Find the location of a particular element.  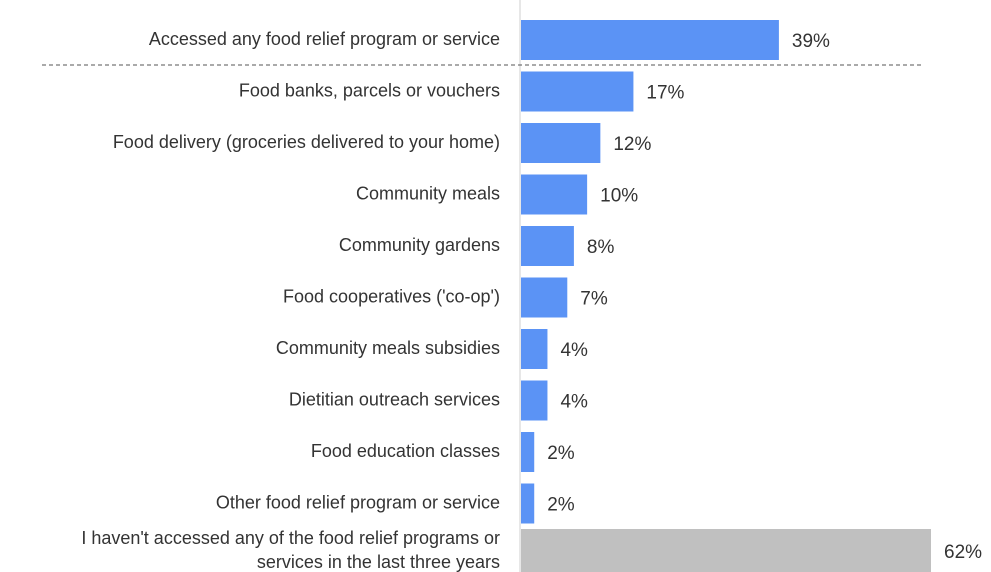

value-label-2: 12% is located at coordinates (632, 144).